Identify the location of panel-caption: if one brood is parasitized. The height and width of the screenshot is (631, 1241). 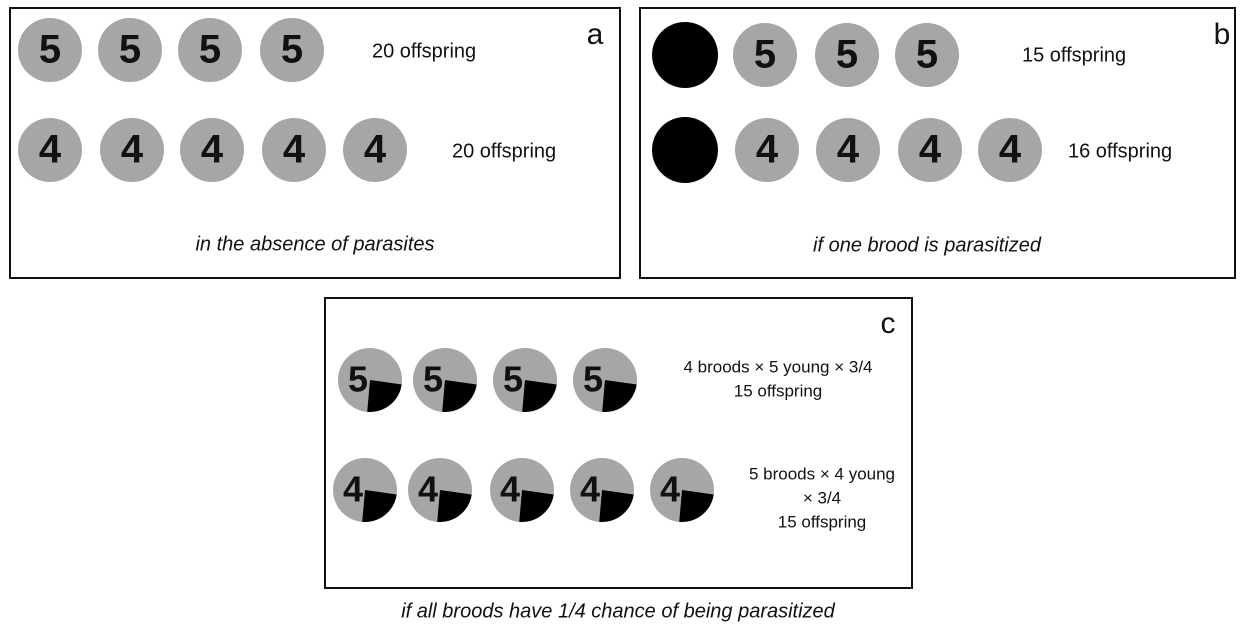
(927, 245).